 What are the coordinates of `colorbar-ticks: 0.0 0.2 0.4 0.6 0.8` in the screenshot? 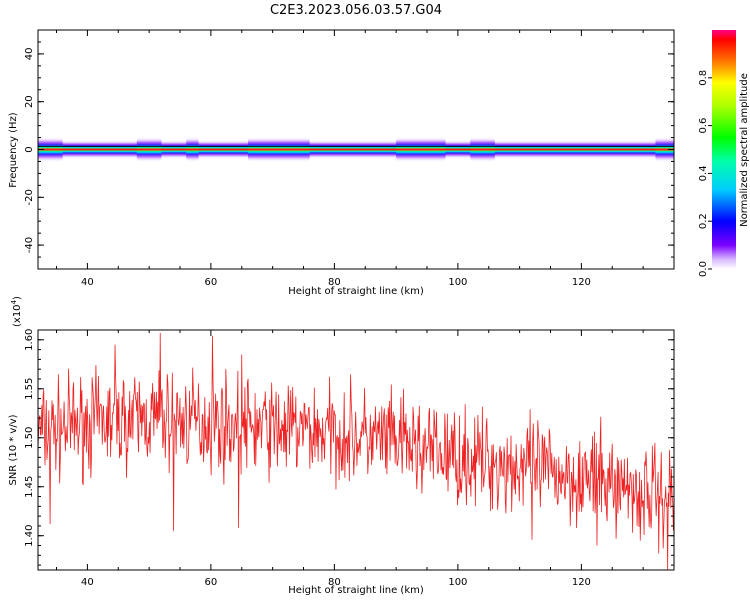 It's located at (705, 173).